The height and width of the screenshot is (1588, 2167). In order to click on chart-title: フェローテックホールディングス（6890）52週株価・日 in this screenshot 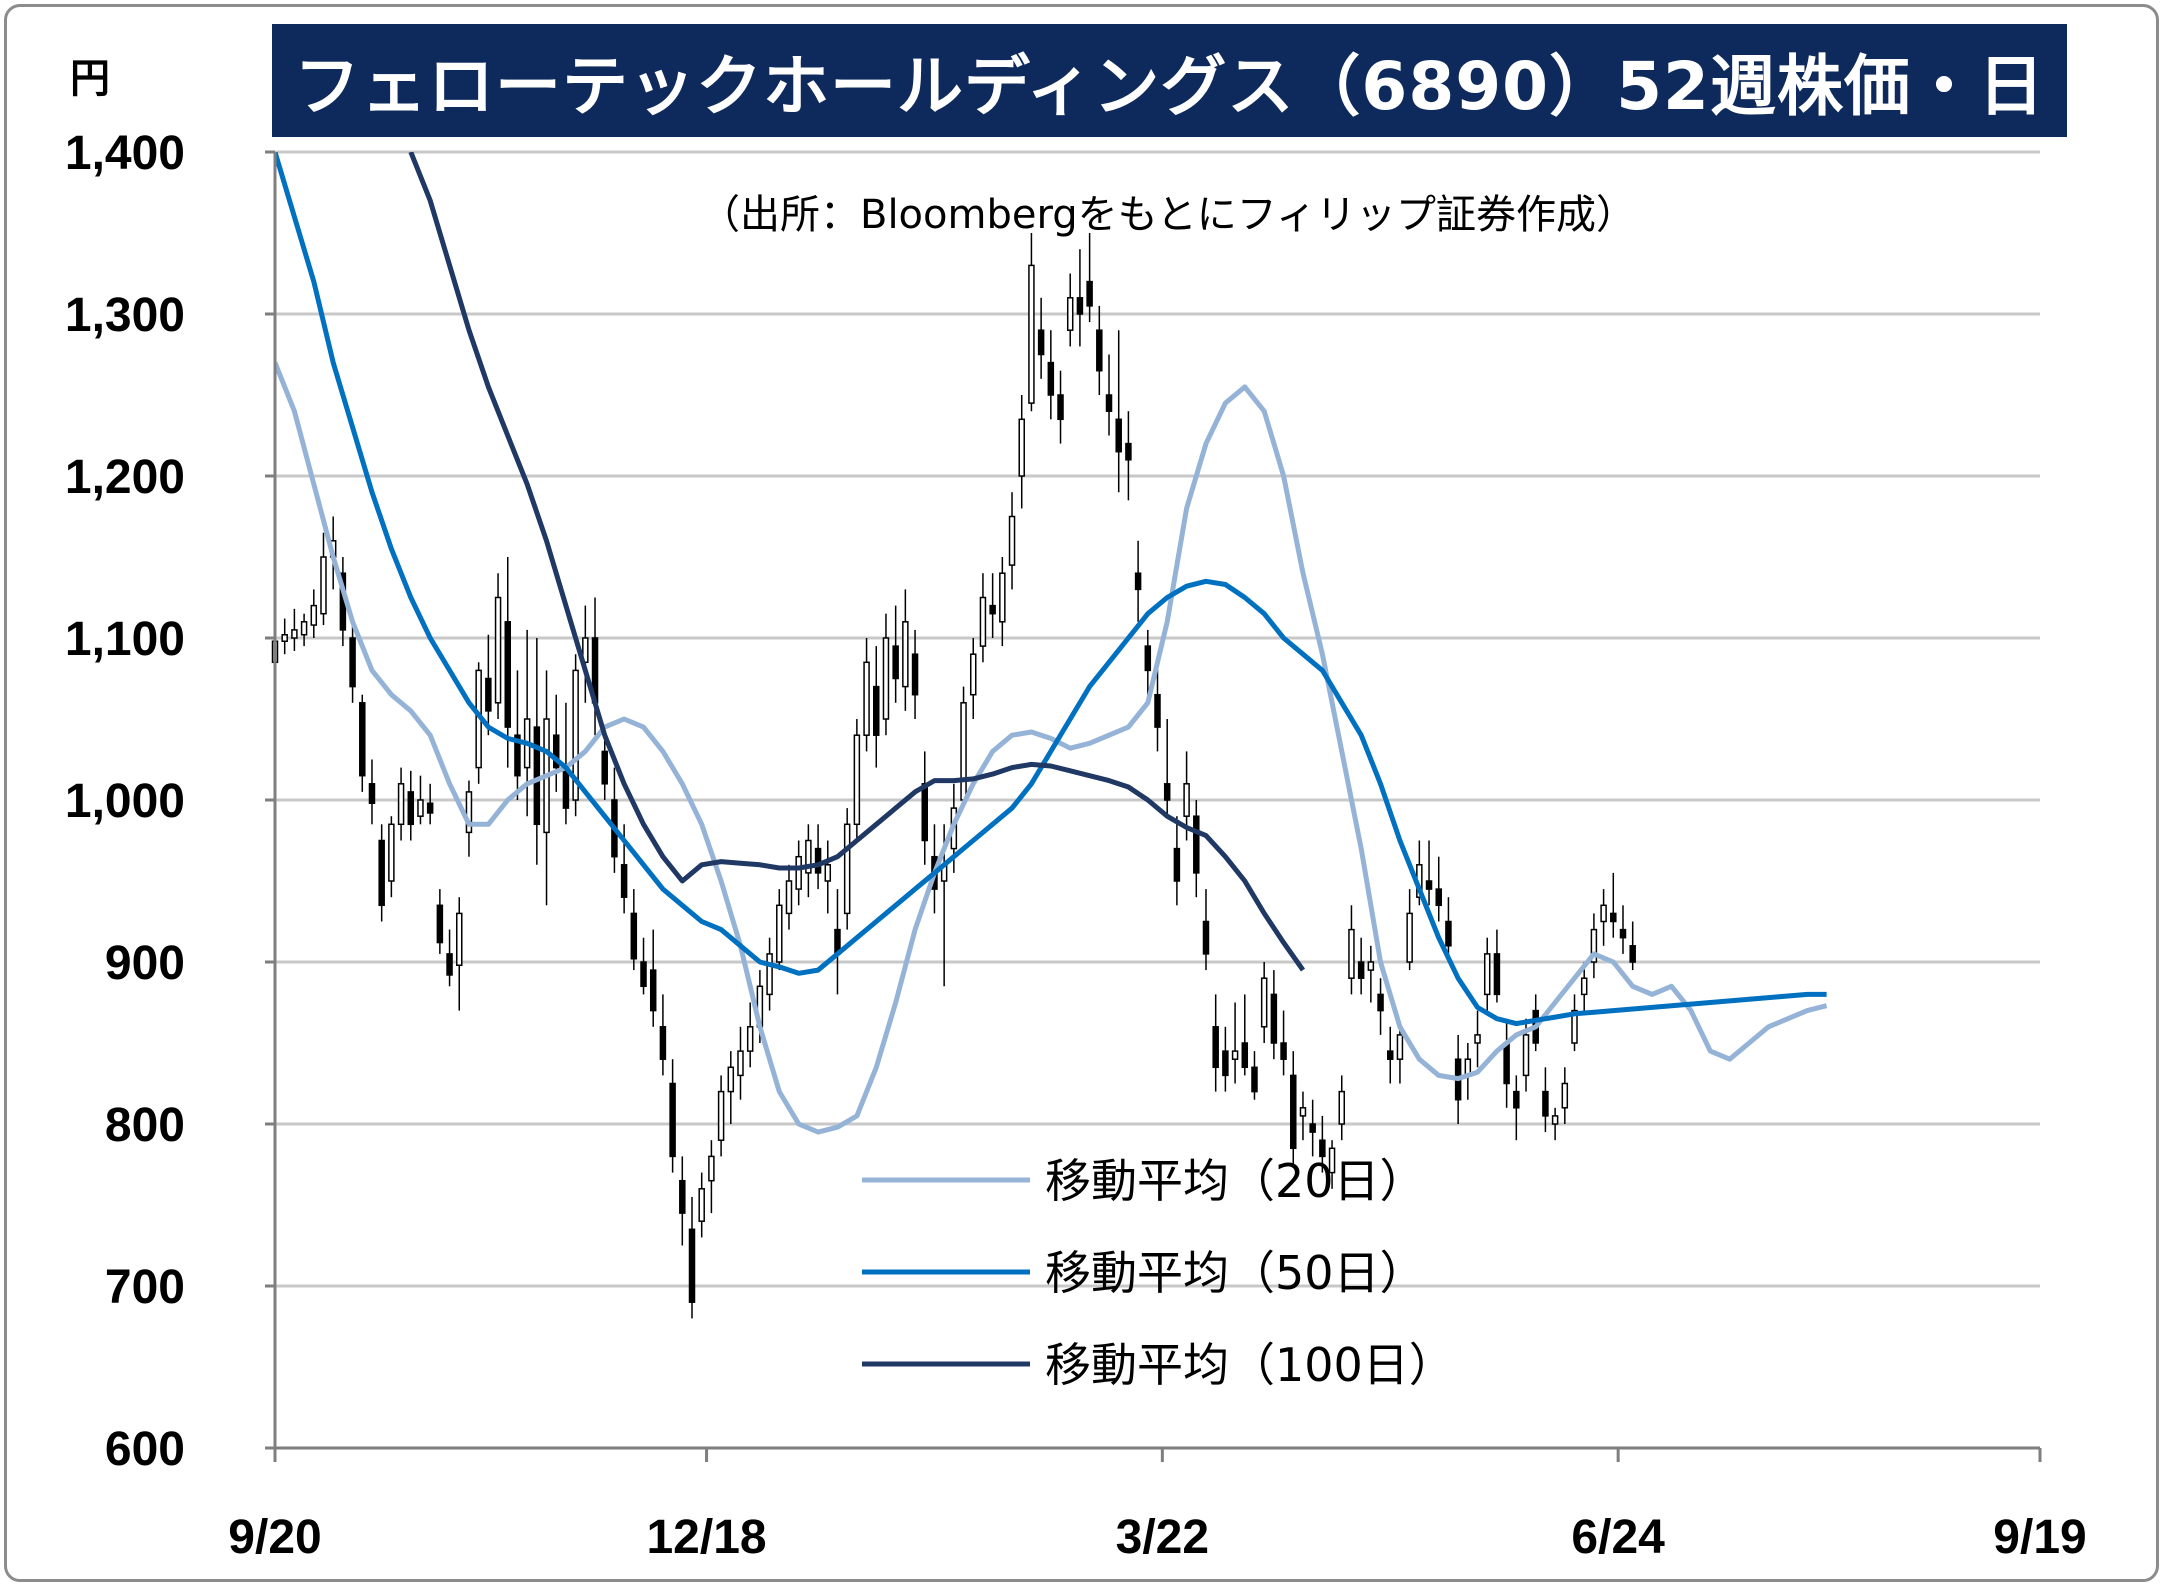, I will do `click(1169, 86)`.